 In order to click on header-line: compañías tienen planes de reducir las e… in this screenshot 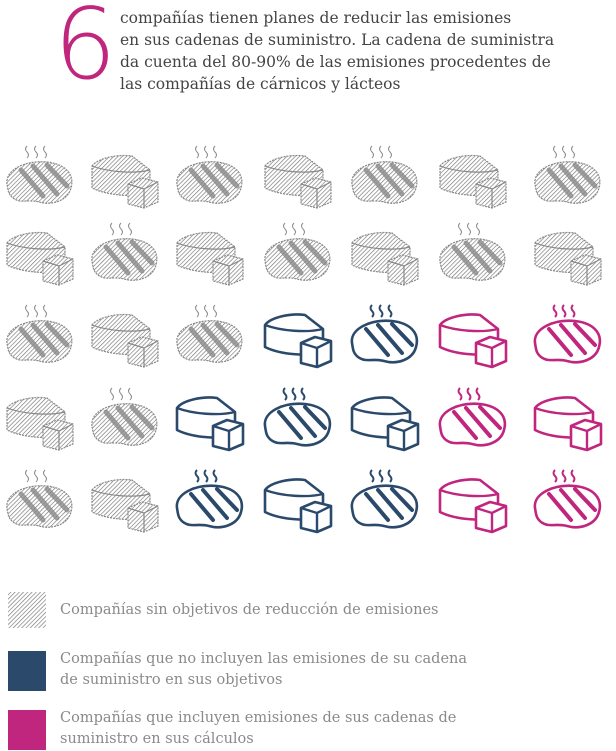, I will do `click(315, 18)`.